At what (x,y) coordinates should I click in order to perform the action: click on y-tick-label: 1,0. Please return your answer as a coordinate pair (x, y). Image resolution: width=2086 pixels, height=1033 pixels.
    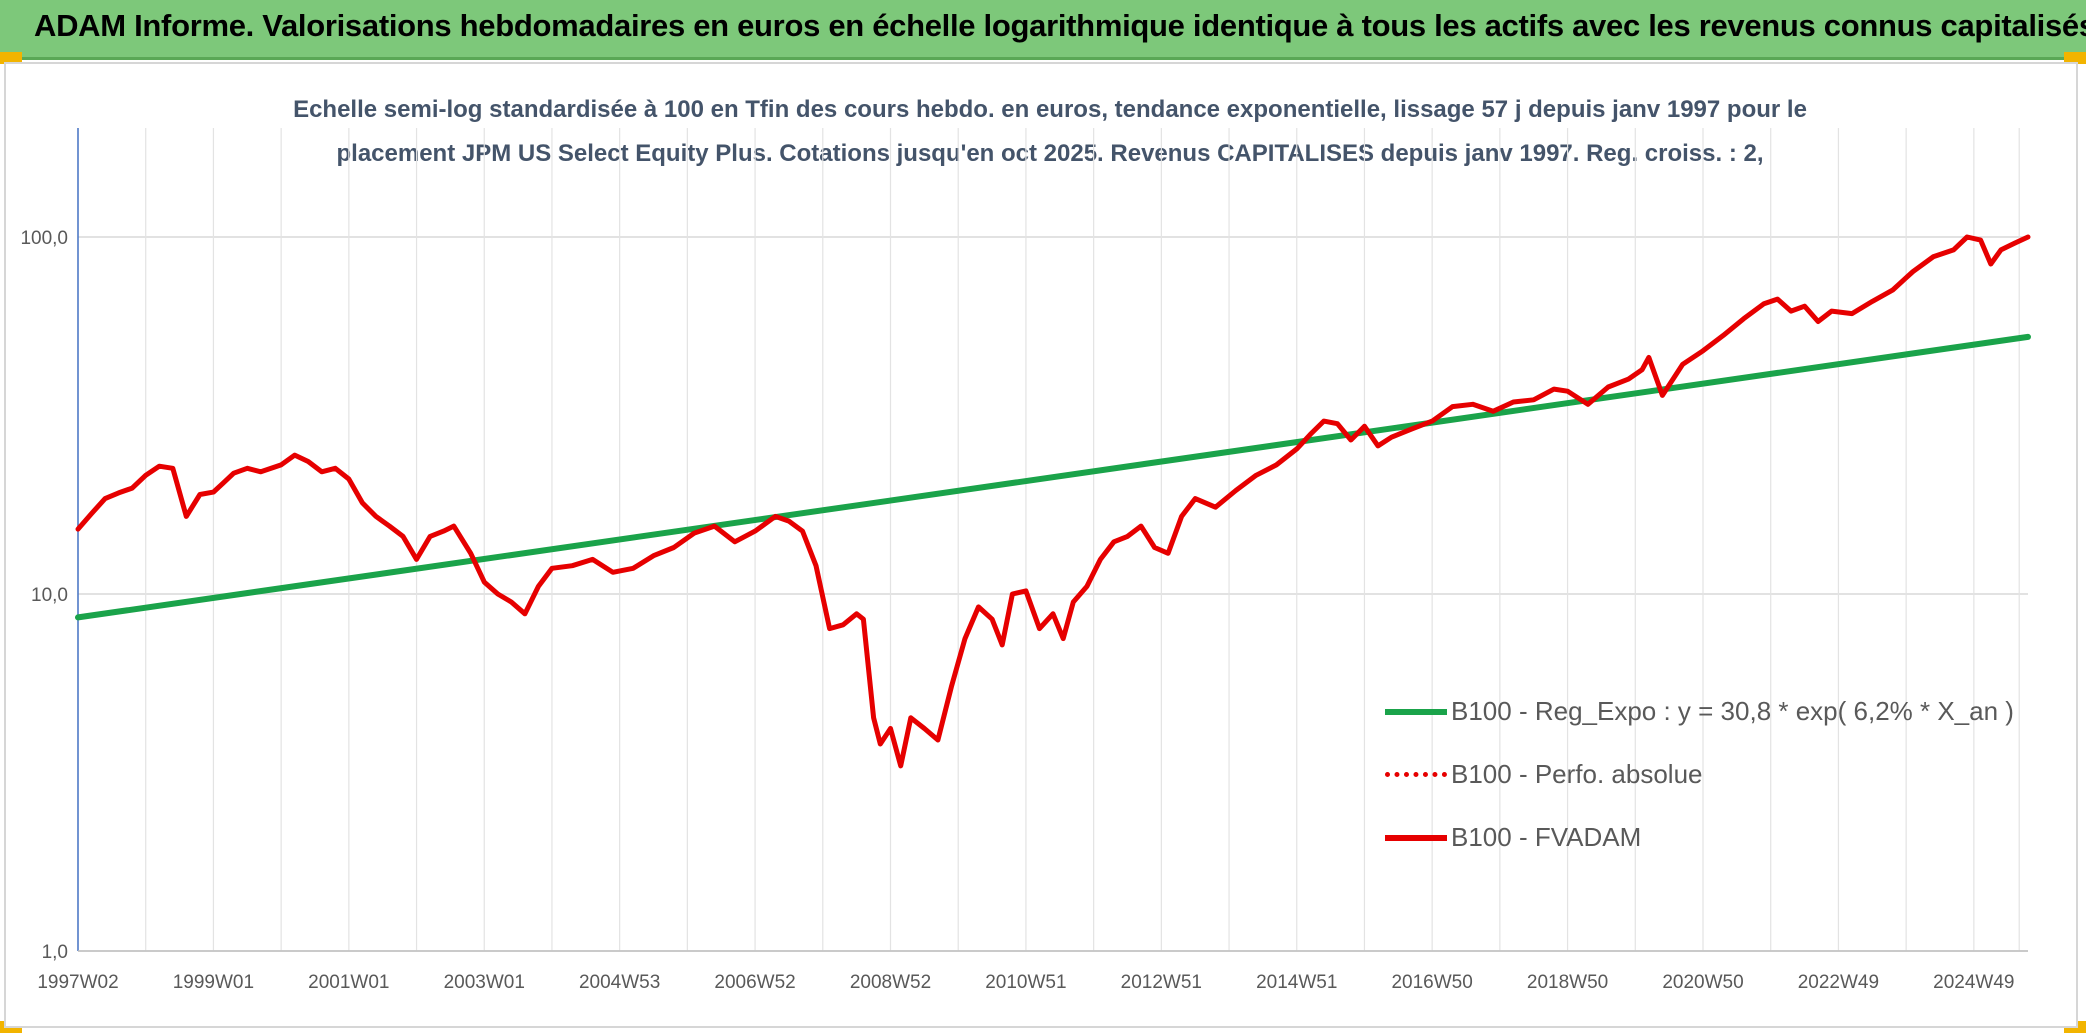
    Looking at the image, I should click on (55, 952).